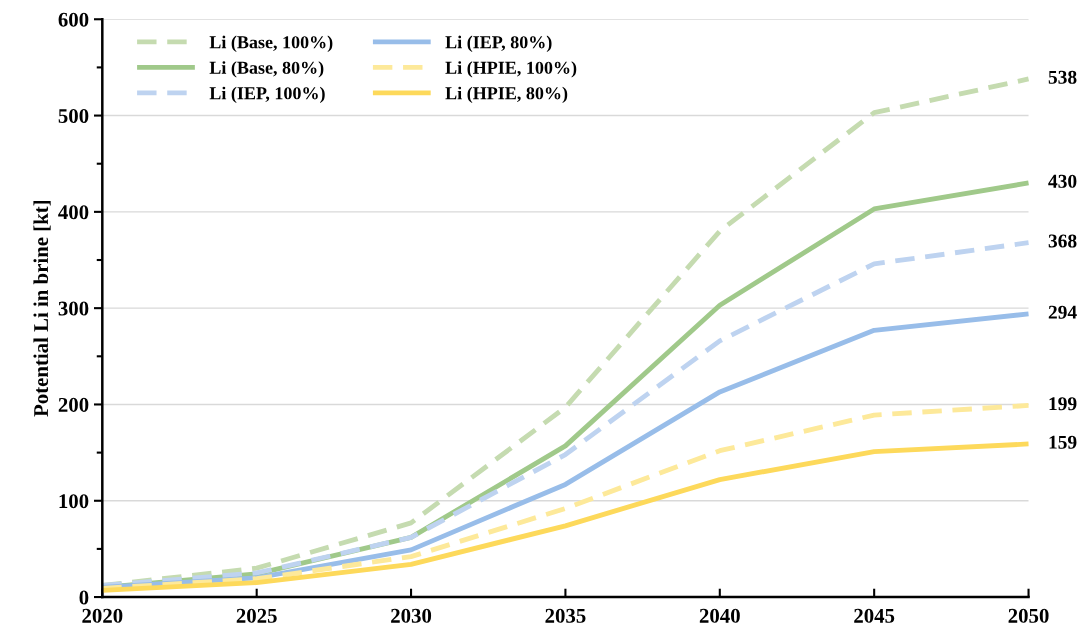 This screenshot has width=1077, height=642. Describe the element at coordinates (102, 615) in the screenshot. I see `x-tick-label: 2020` at that location.